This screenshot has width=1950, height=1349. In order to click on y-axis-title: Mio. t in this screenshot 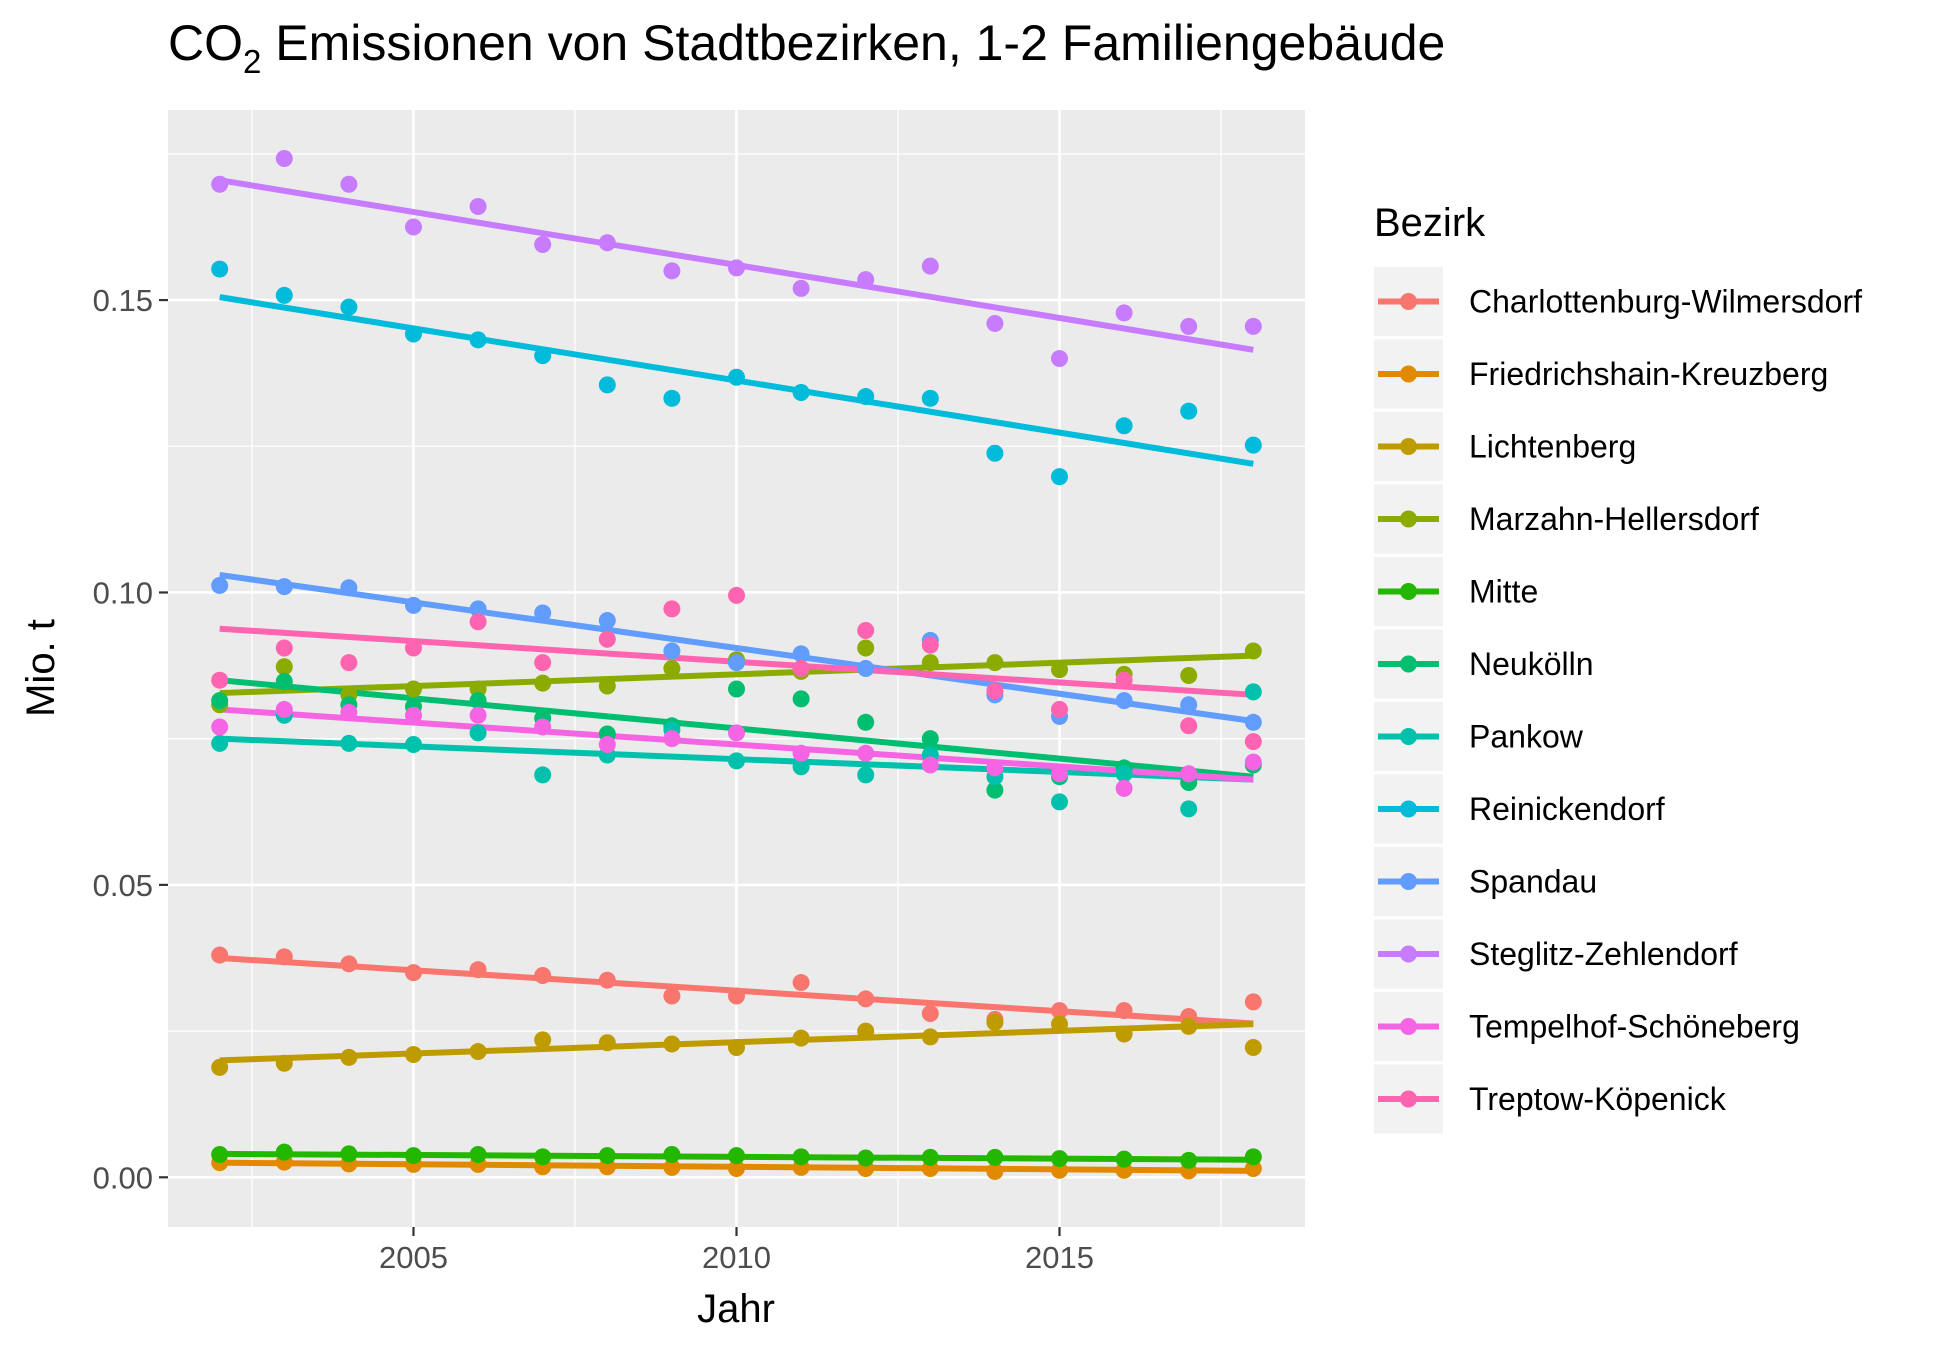, I will do `click(41, 668)`.